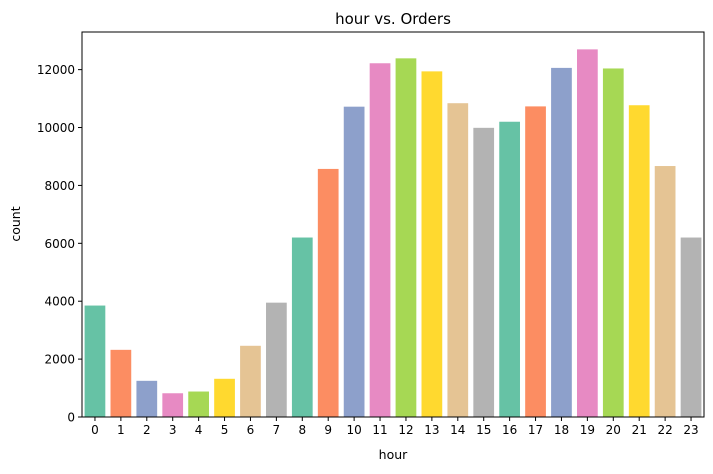 This screenshot has width=713, height=474. I want to click on x-tick-label: 4, so click(199, 430).